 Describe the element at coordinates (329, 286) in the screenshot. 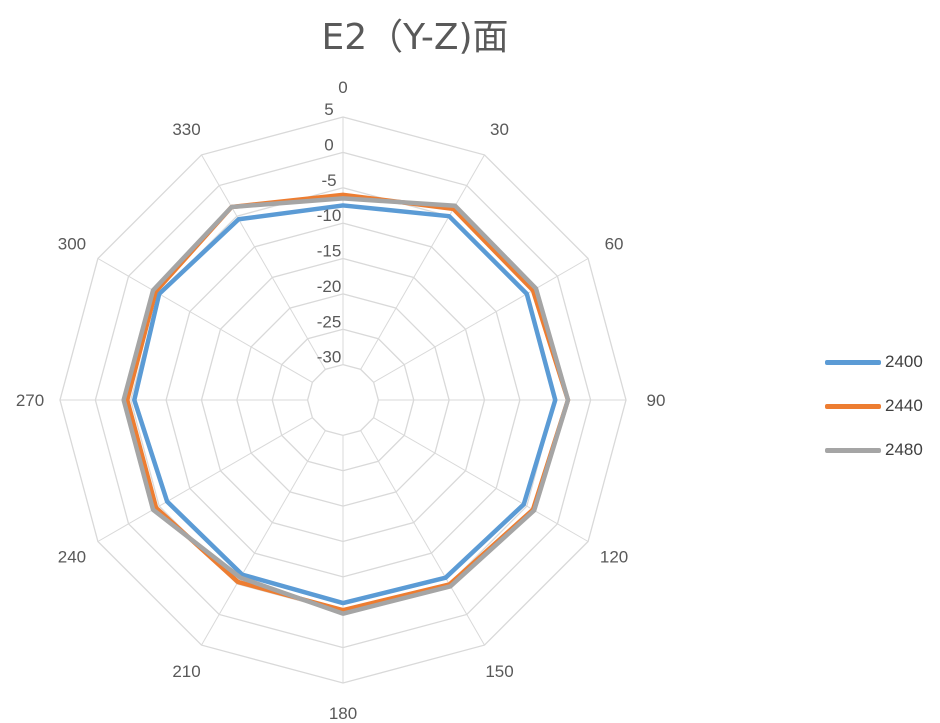

I see `radial-tick-label: -20` at that location.